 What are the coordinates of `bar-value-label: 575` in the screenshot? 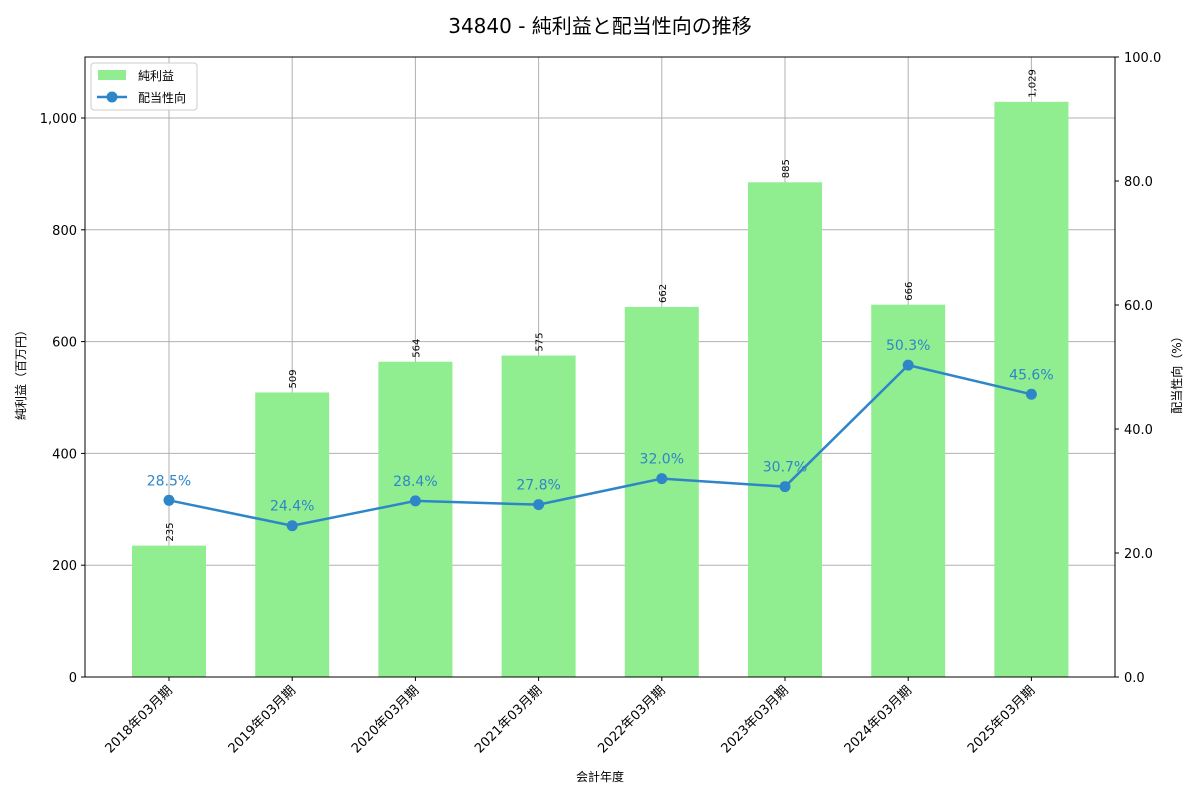 It's located at (540, 341).